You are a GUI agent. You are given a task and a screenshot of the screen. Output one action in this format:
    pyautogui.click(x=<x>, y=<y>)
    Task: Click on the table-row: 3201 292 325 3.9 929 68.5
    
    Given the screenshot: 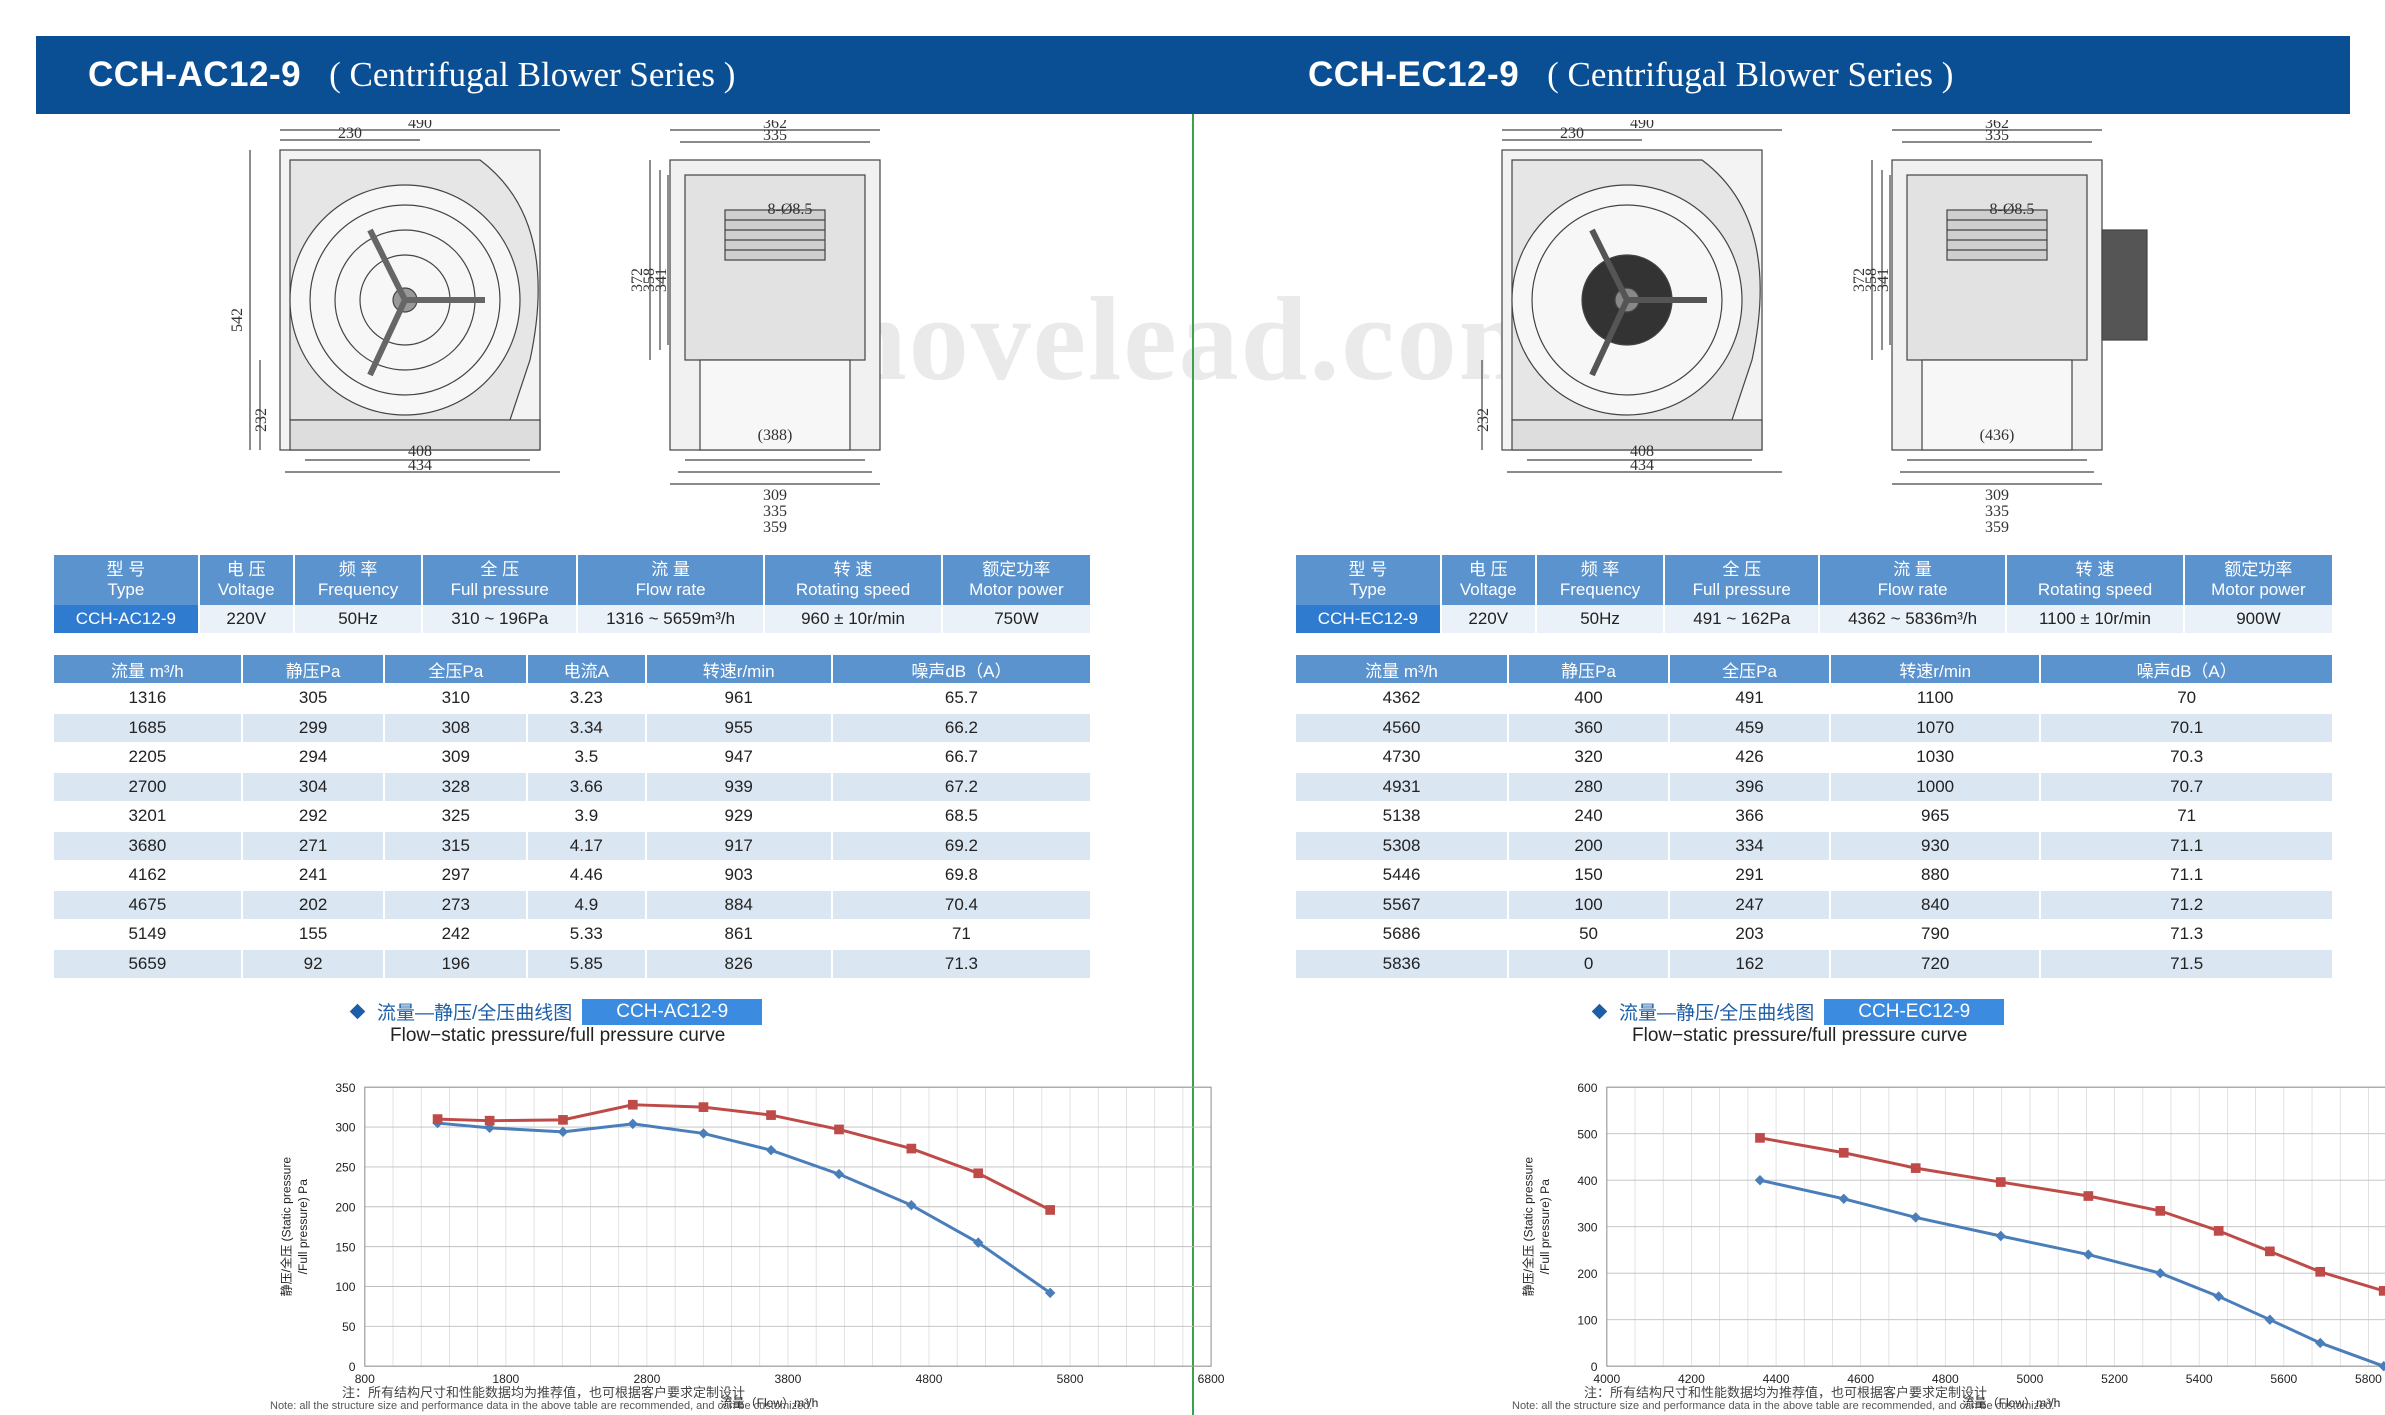 What is the action you would take?
    pyautogui.click(x=572, y=816)
    